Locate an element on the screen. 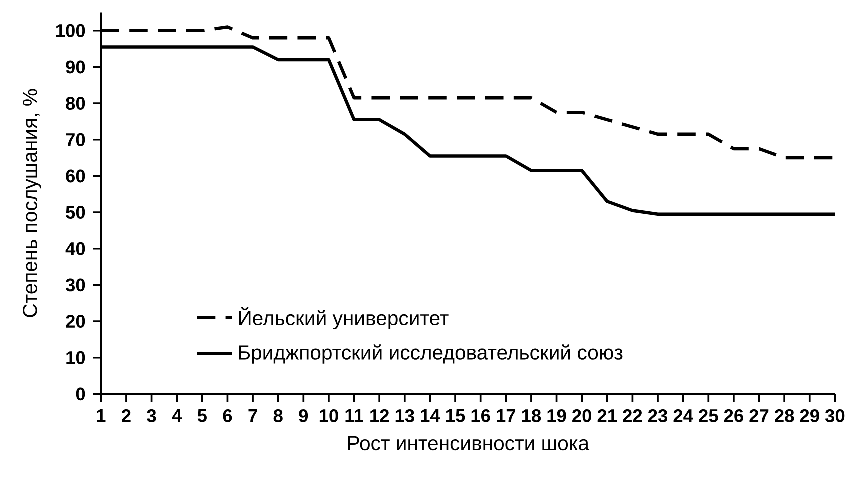 This screenshot has height=478, width=867. y-tick-label: 60 is located at coordinates (76, 176).